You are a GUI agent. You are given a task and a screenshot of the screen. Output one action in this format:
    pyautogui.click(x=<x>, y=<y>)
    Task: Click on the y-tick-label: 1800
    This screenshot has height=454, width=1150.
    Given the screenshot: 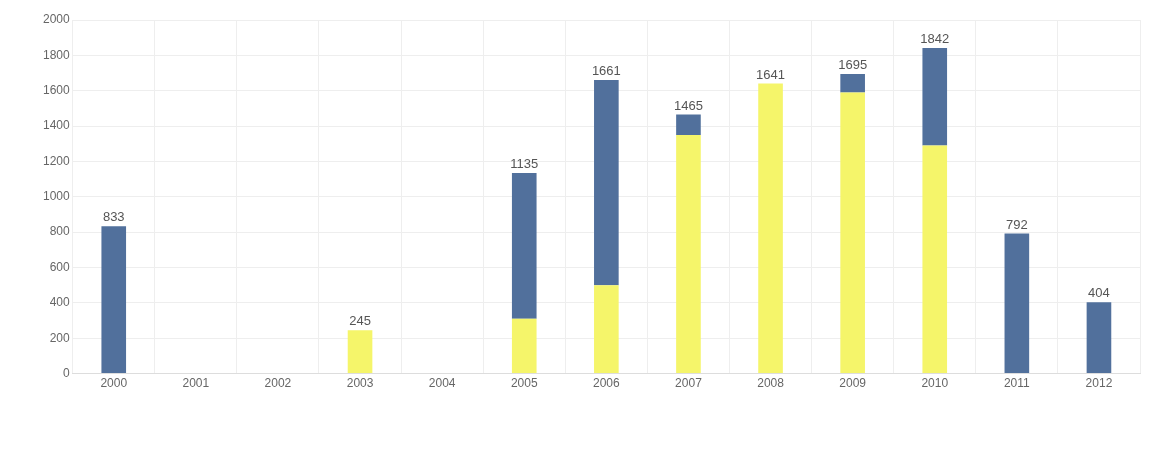 What is the action you would take?
    pyautogui.click(x=56, y=54)
    